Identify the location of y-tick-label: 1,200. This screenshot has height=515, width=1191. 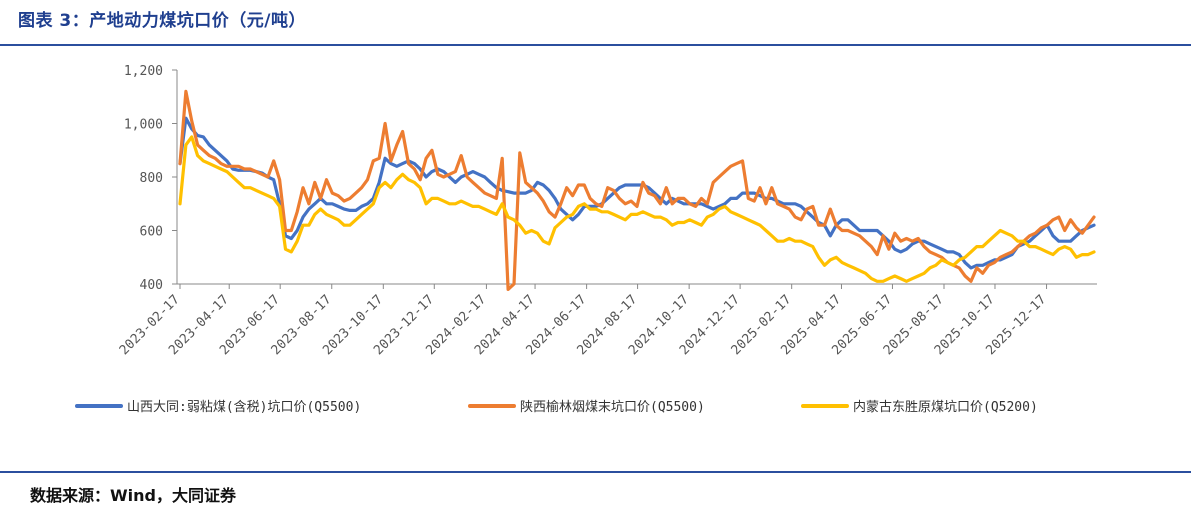
(143, 71).